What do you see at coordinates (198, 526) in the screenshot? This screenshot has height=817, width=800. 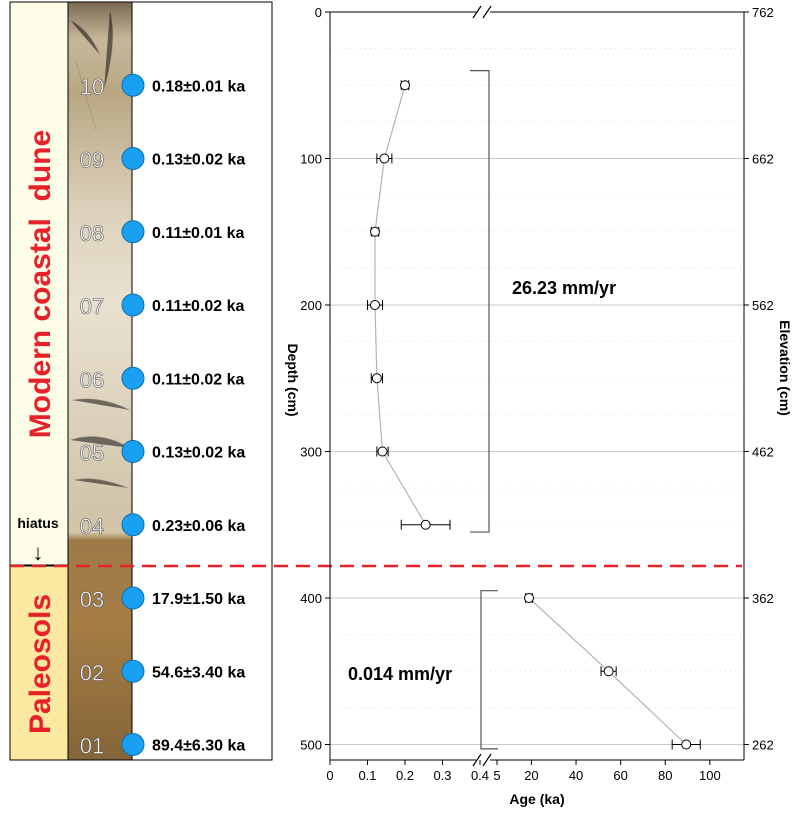 I see `sample-age-label: 0.23±0.06 ka` at bounding box center [198, 526].